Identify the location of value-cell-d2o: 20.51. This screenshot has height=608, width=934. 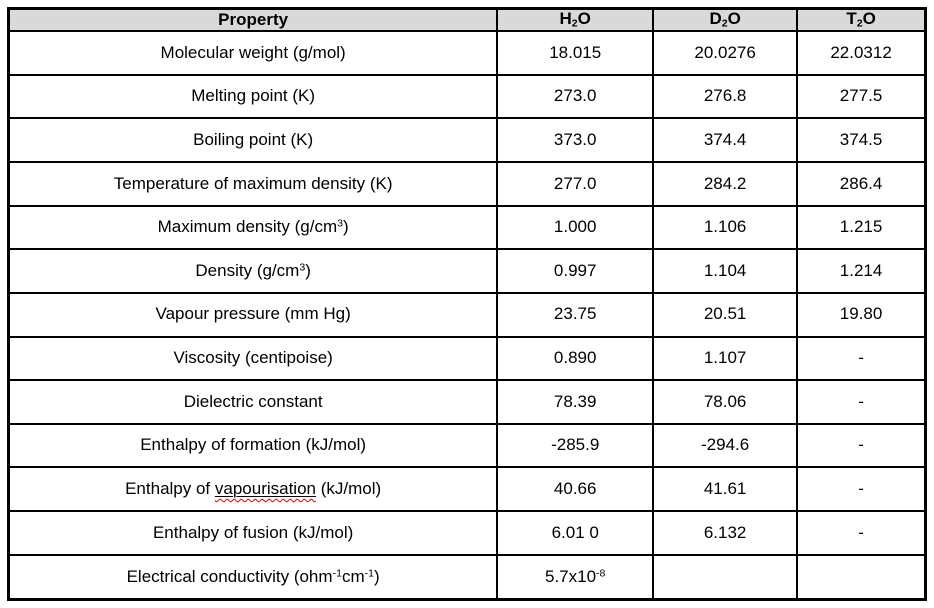
(725, 314).